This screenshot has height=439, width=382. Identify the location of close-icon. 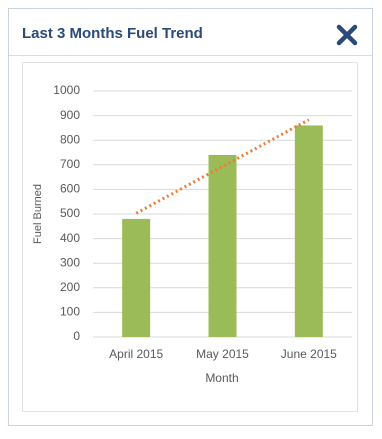
(347, 35).